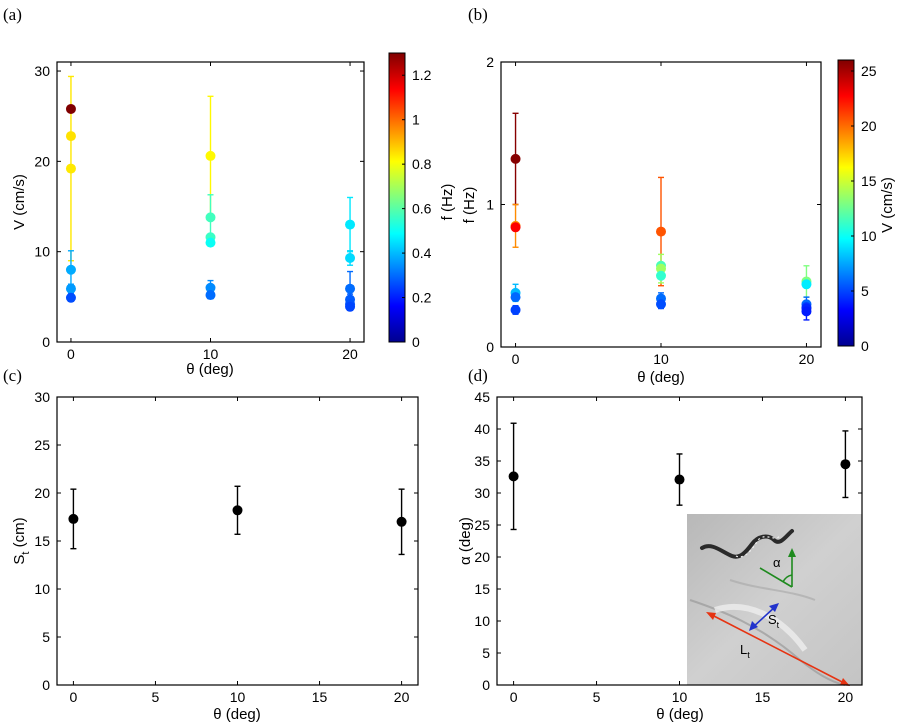 The width and height of the screenshot is (900, 727). Describe the element at coordinates (211, 354) in the screenshot. I see `x-tick-label-a: 10` at that location.